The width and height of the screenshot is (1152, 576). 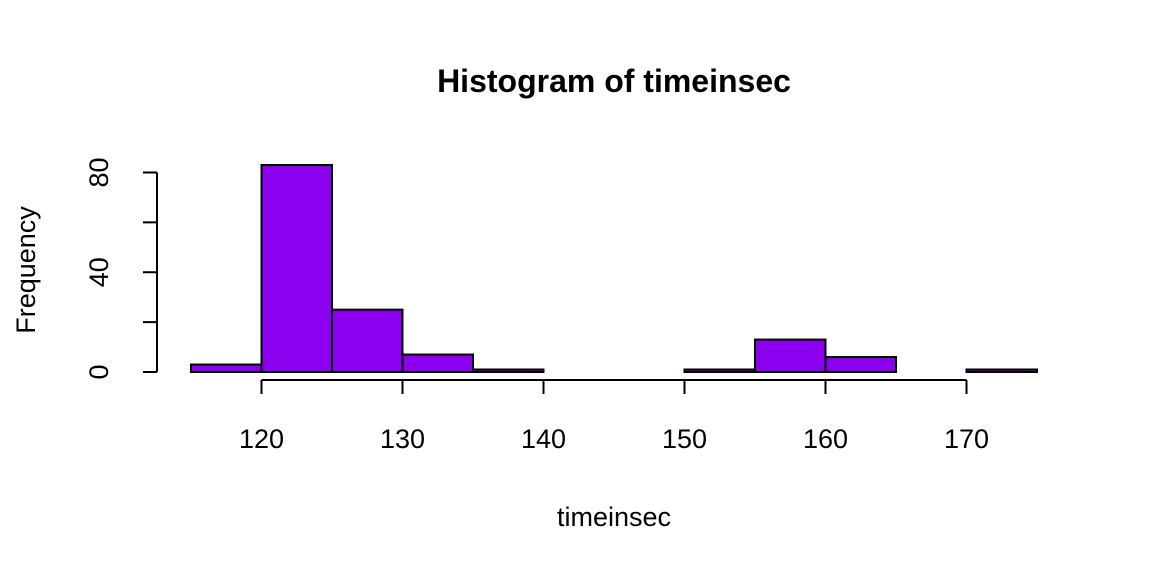 I want to click on x-tick-label-160: 160, so click(x=825, y=439).